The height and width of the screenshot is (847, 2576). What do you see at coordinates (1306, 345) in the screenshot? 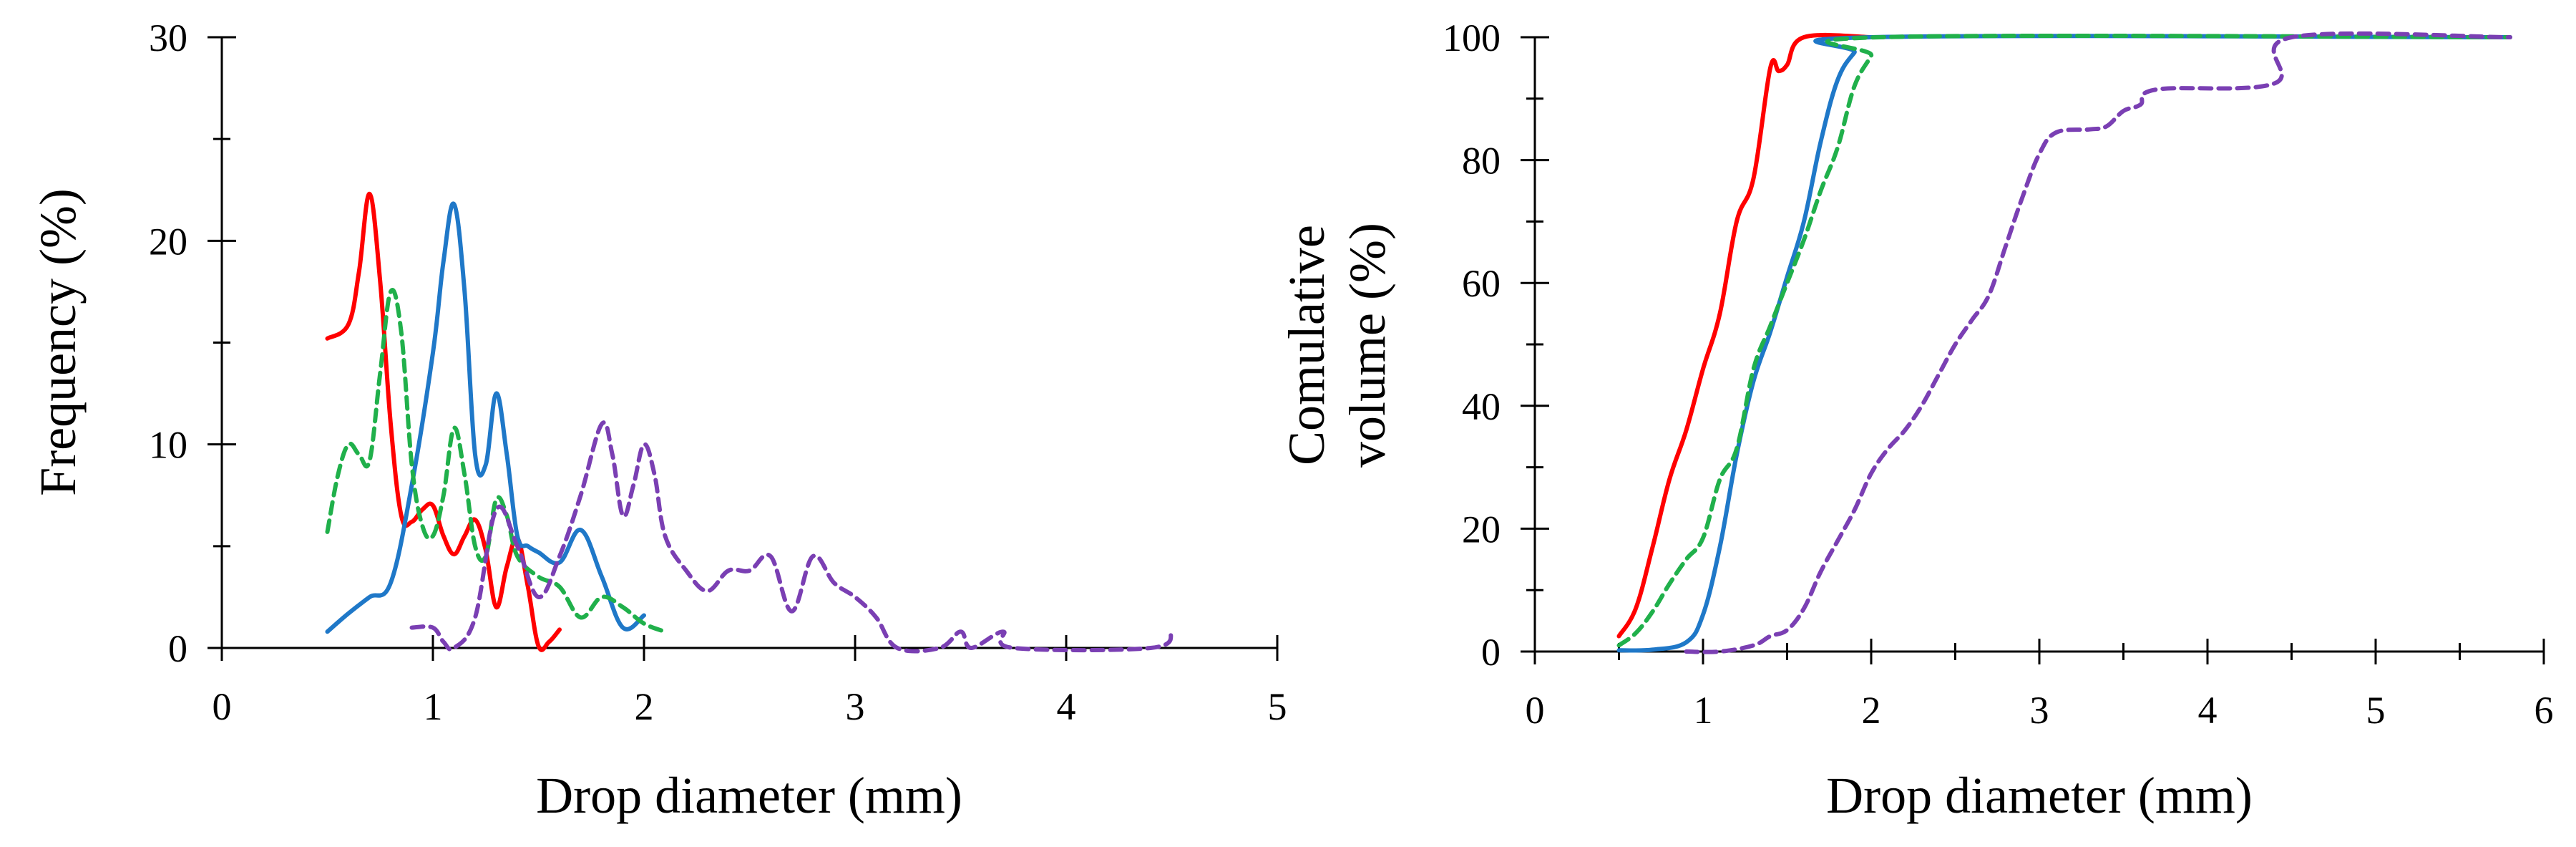
I see `y-axis-title-line-1: Comulative` at bounding box center [1306, 345].